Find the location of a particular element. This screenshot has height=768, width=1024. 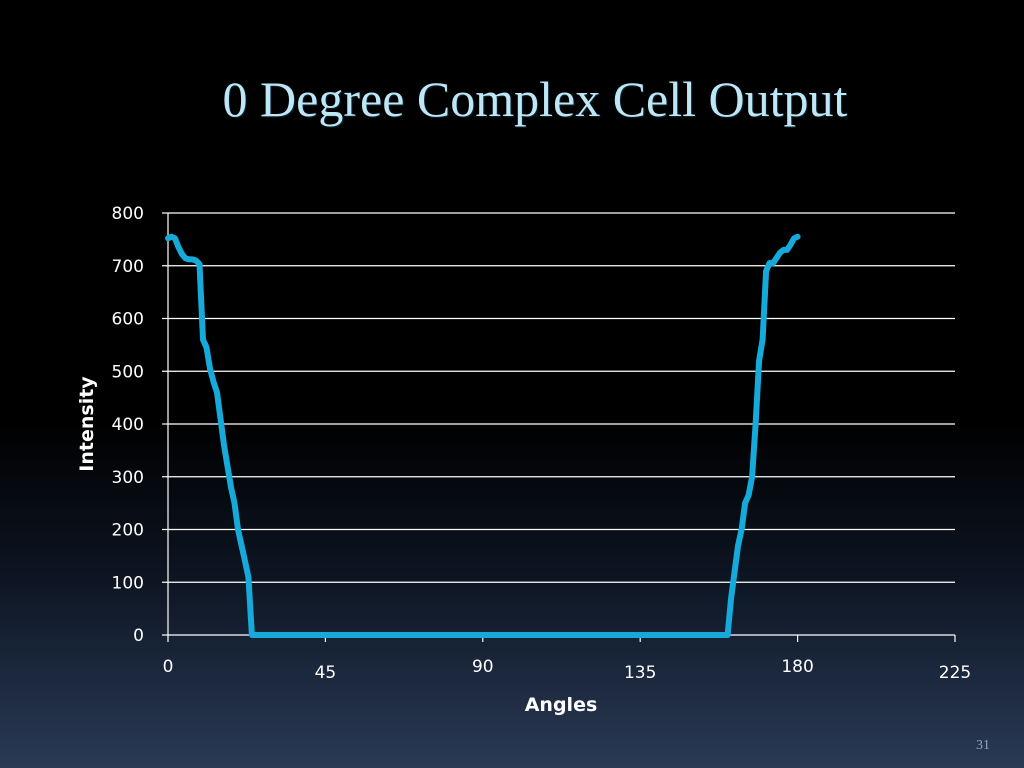

x-tick-labels: 0 45 90 135 180 225 is located at coordinates (567, 670).